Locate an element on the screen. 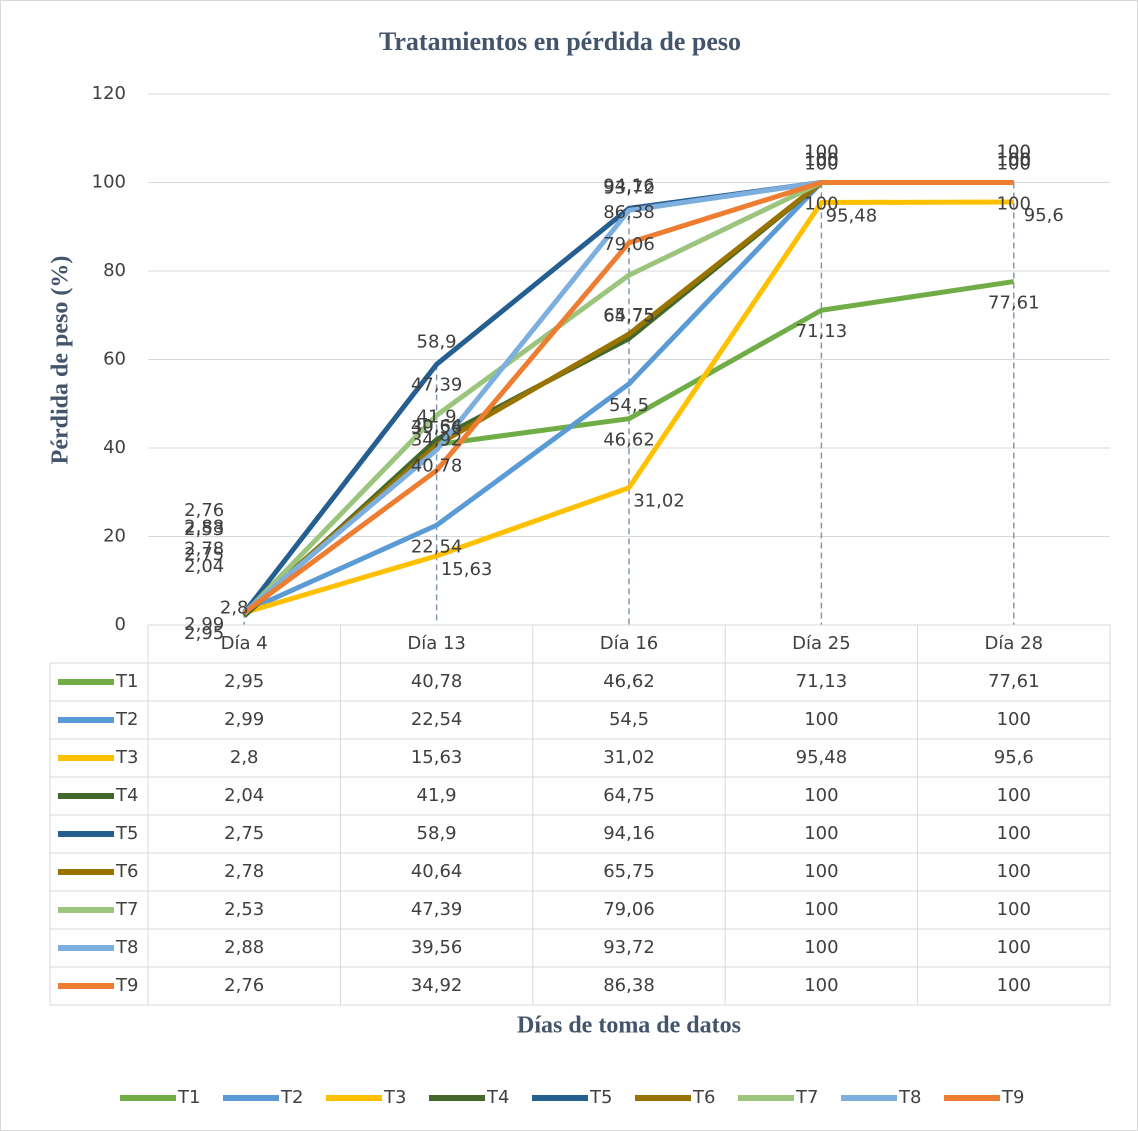 The height and width of the screenshot is (1131, 1138). data-label: 94,16 is located at coordinates (629, 185).